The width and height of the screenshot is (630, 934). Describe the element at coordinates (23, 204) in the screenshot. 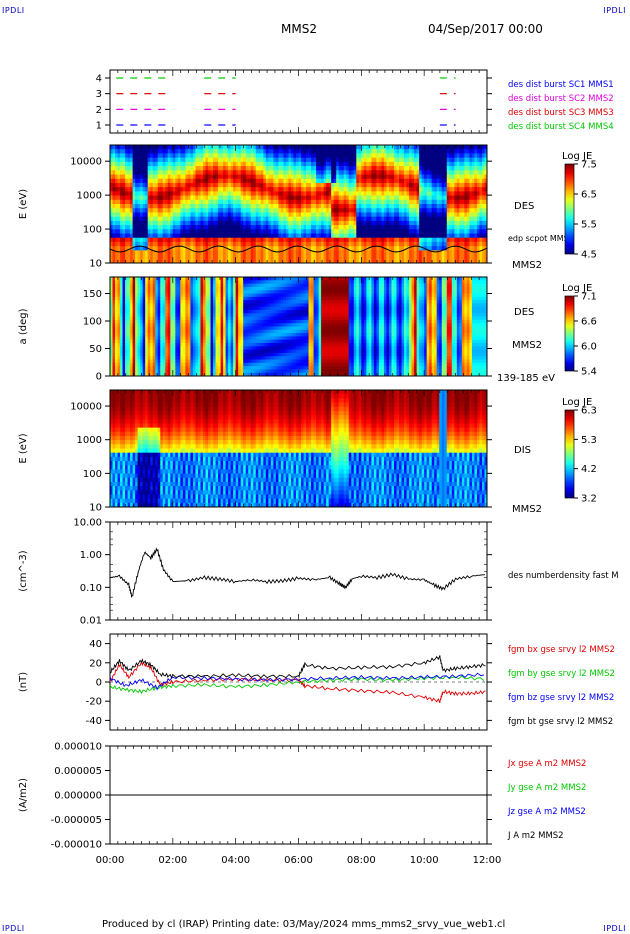

I see `des-energy-ylabel: E (eV)` at that location.